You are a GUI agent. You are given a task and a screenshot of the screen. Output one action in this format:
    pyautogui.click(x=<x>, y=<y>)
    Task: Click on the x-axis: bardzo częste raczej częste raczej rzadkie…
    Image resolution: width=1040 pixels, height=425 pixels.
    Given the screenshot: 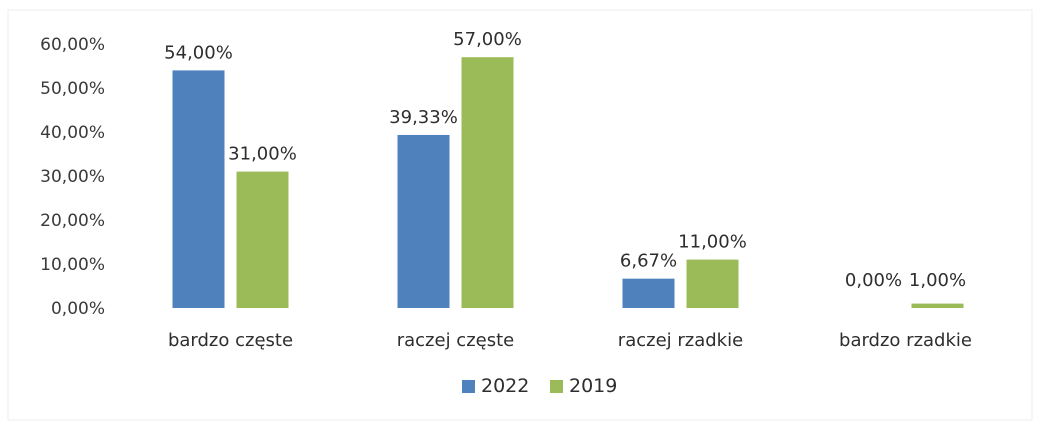 What is the action you would take?
    pyautogui.click(x=570, y=340)
    